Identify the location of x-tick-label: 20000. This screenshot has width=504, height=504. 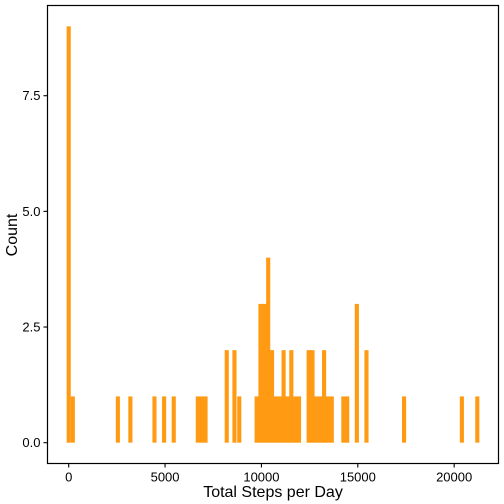
(454, 477).